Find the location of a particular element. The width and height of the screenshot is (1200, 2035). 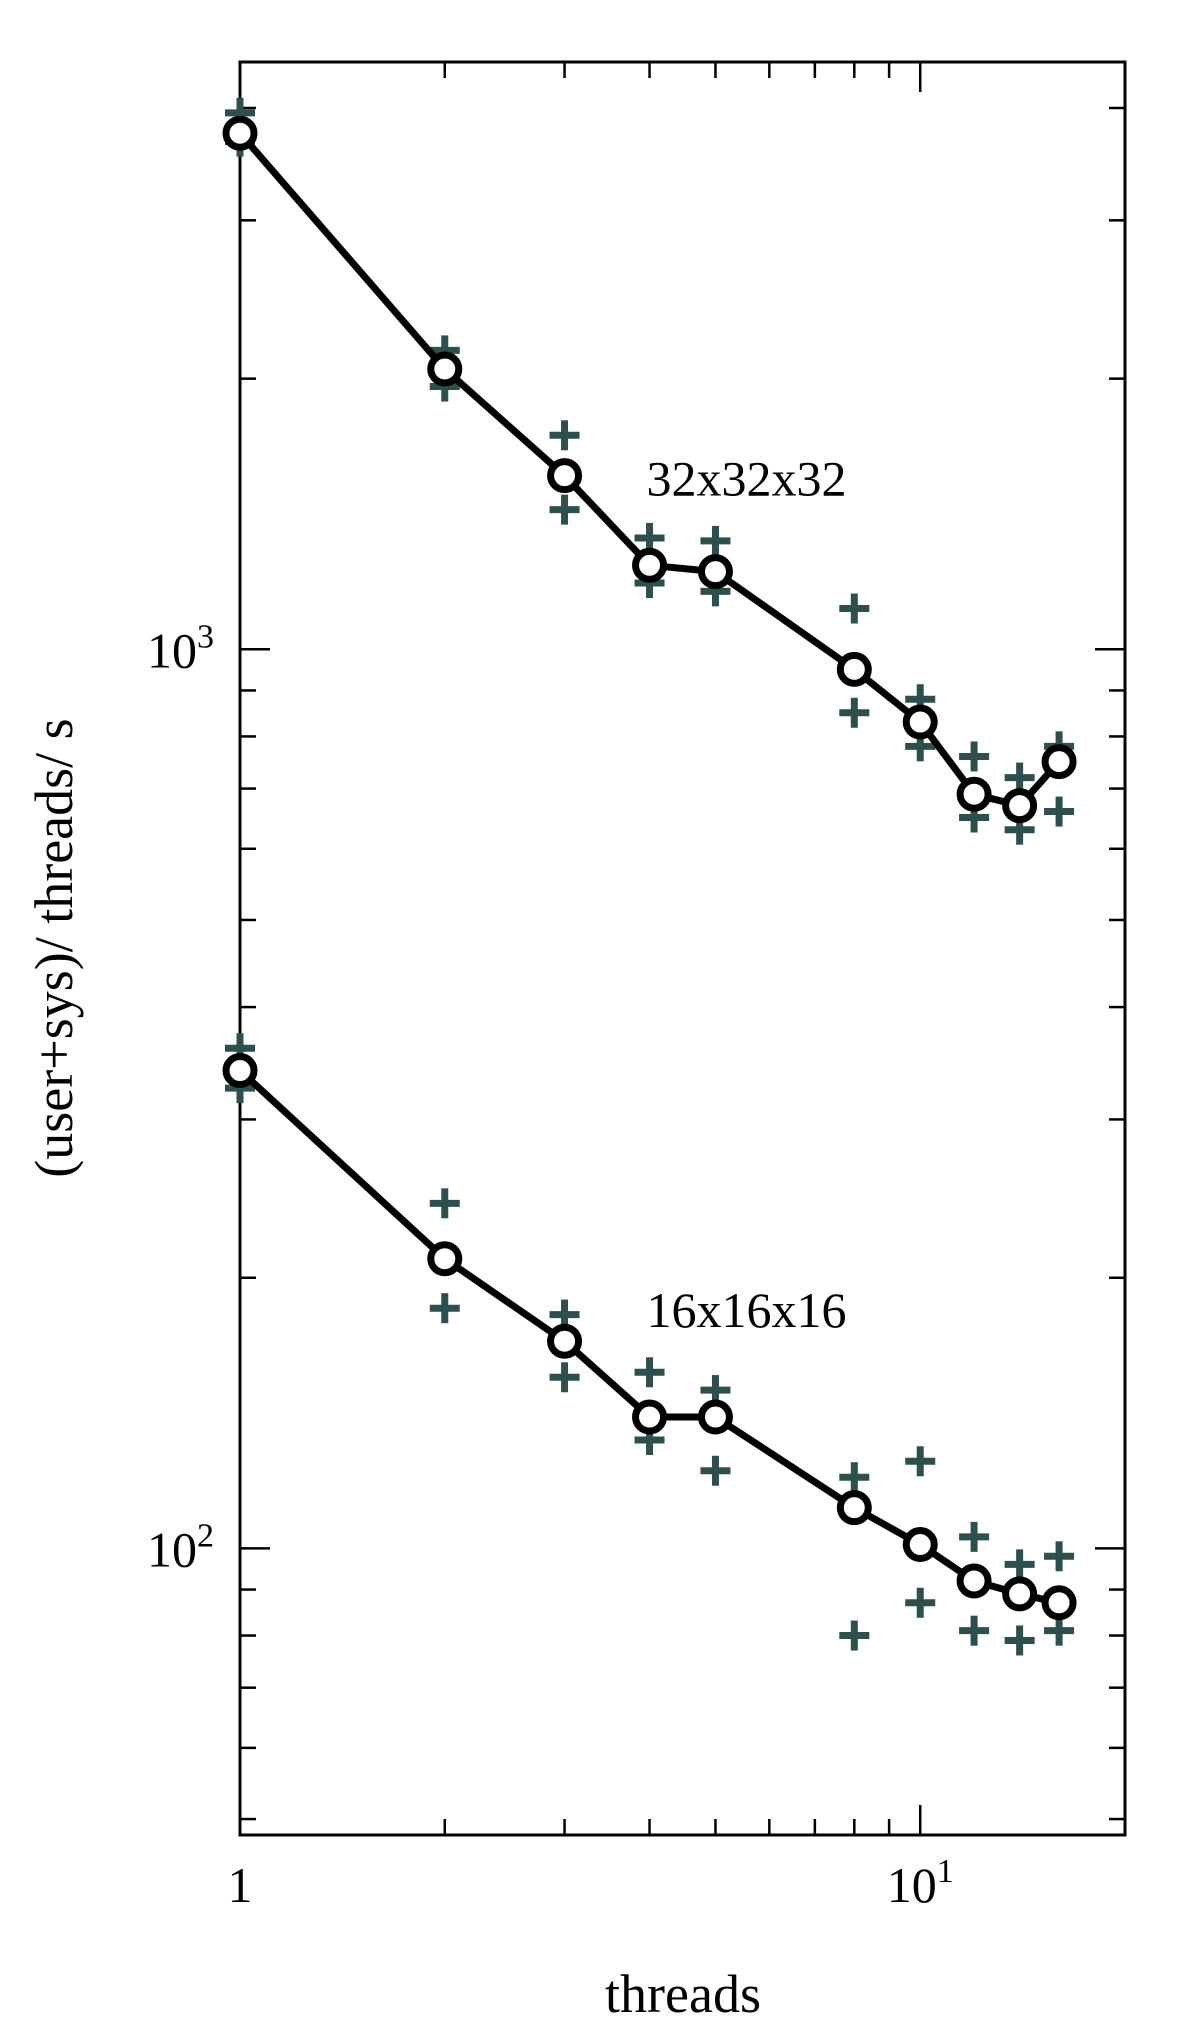

y-tick-label: 10² is located at coordinates (180, 1547).